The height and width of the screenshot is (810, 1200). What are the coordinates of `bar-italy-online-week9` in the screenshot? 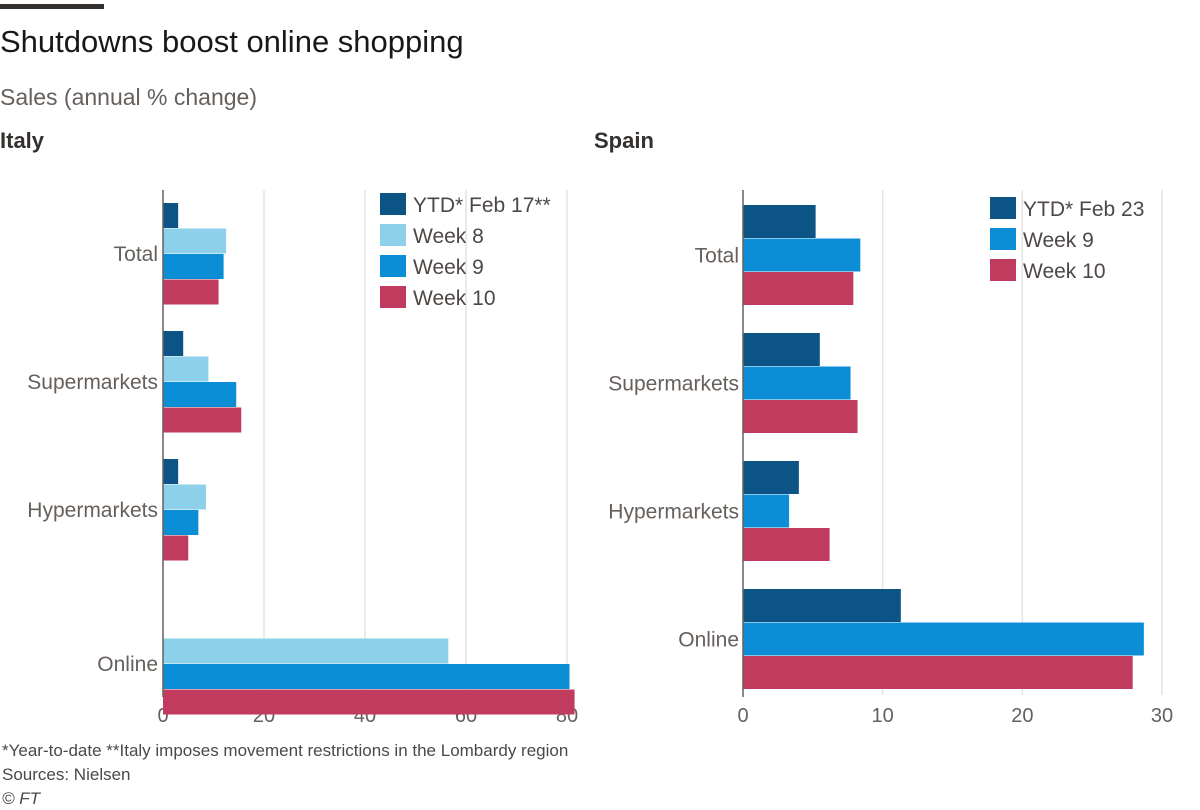 It's located at (366, 676).